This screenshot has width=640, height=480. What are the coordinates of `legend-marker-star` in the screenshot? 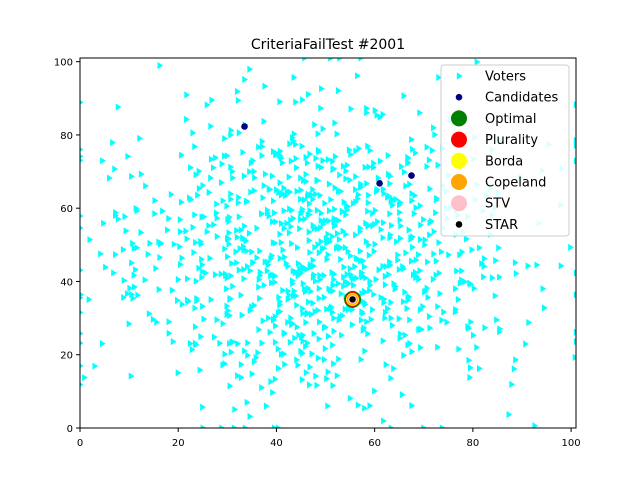 It's located at (459, 224).